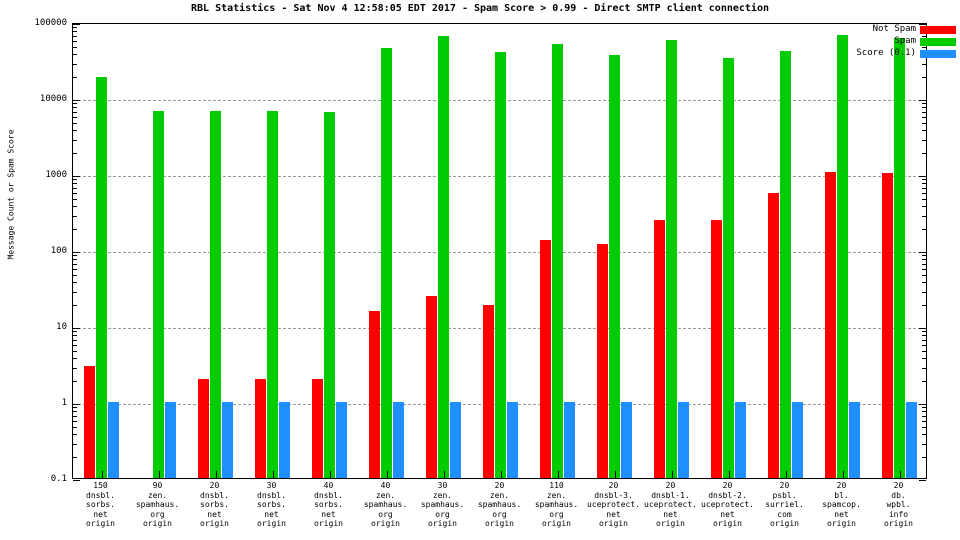  I want to click on x-tick-label-line: 90, so click(157, 485).